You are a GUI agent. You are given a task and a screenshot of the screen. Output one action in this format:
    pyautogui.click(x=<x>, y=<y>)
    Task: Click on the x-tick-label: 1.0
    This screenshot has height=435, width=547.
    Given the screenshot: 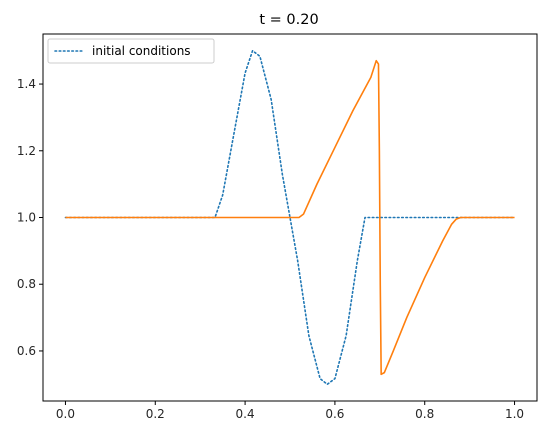 What is the action you would take?
    pyautogui.click(x=514, y=414)
    